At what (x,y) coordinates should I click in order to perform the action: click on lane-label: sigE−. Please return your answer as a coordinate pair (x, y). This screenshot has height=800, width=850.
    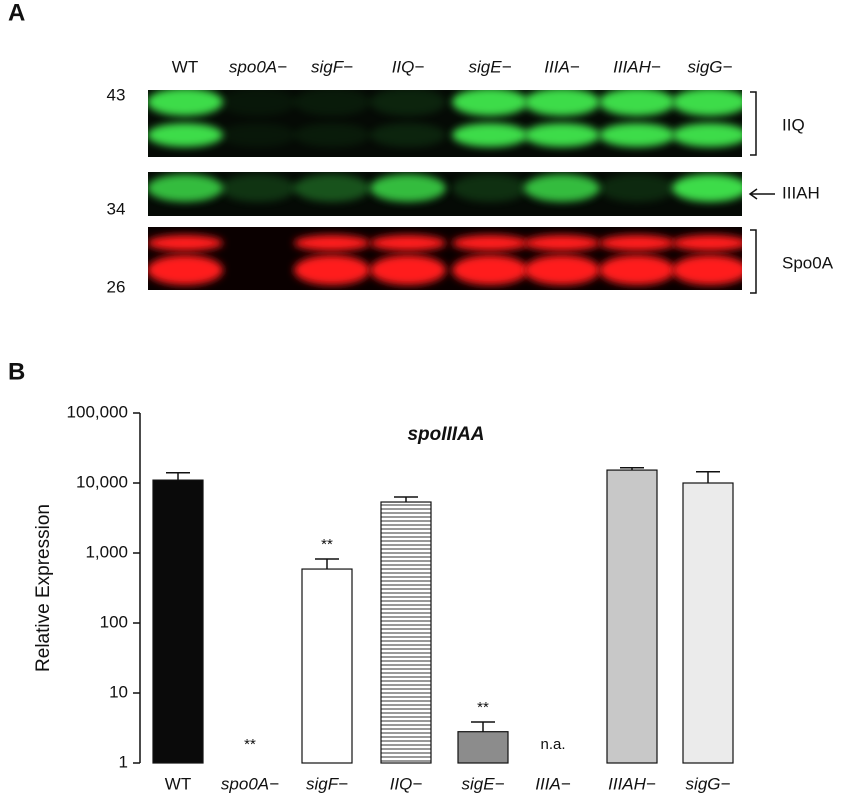
    Looking at the image, I should click on (490, 66).